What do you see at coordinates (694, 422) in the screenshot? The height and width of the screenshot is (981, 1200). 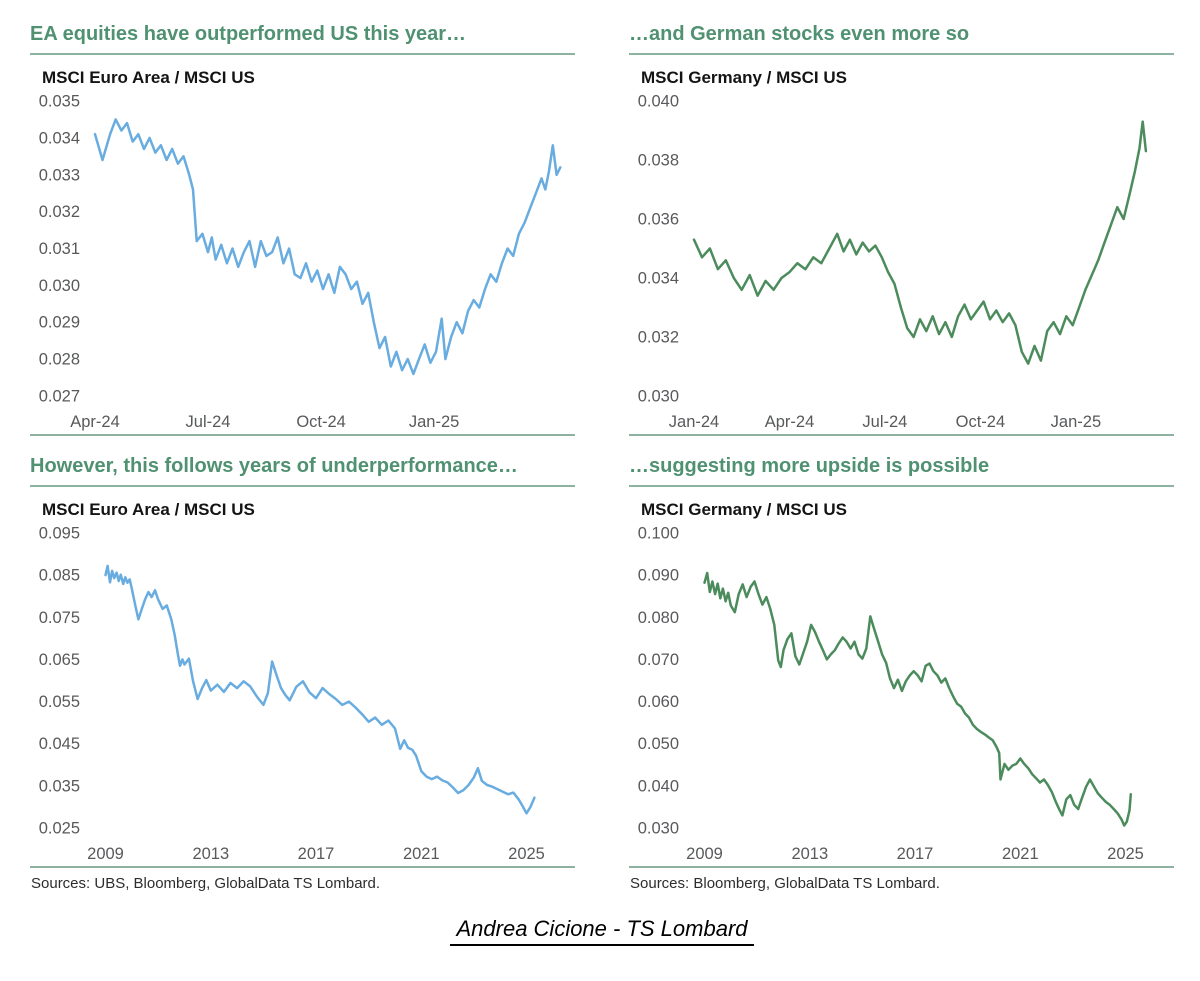 I see `svg-text: Jan-24` at bounding box center [694, 422].